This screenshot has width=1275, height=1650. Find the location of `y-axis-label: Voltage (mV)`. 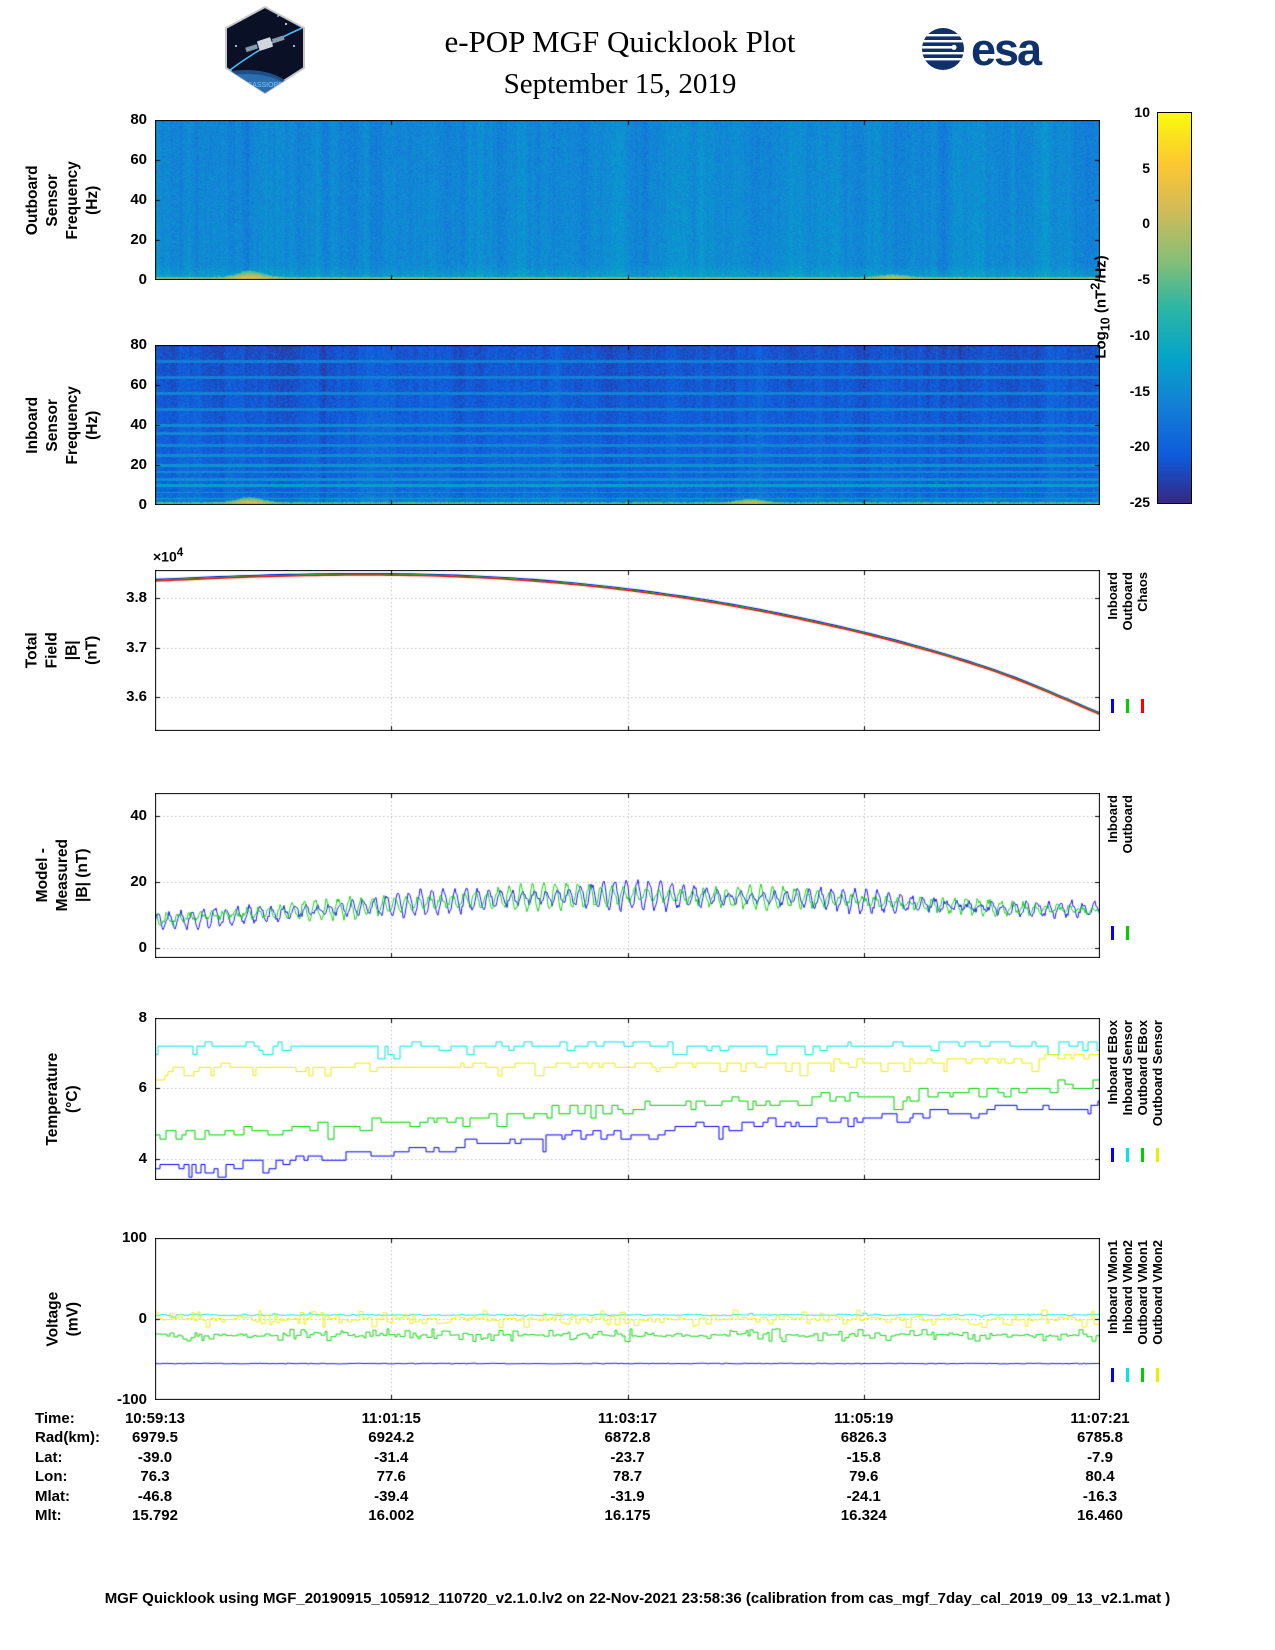

y-axis-label: Voltage (mV) is located at coordinates (62, 1319).